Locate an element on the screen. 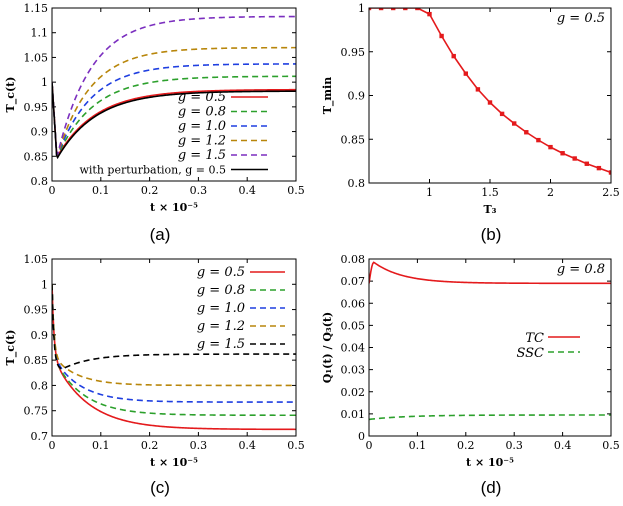  legend-label: g = 1.0 is located at coordinates (202, 126).